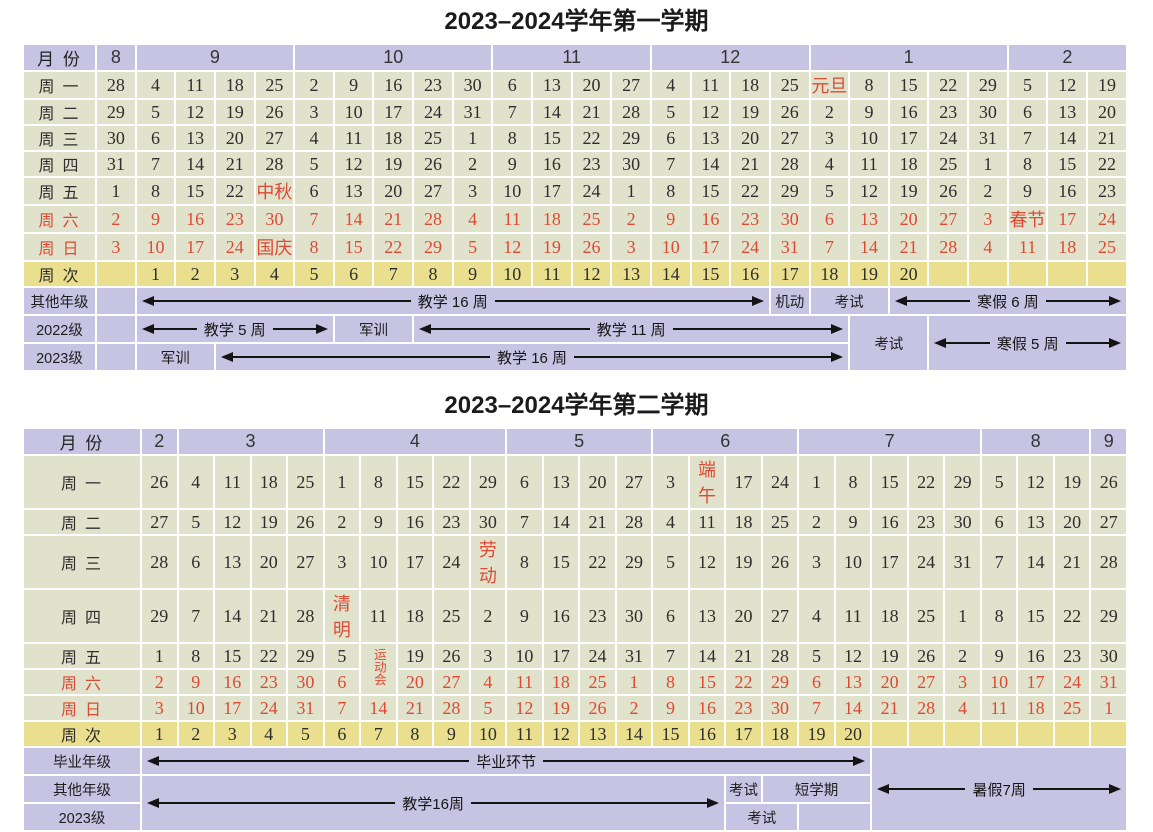  What do you see at coordinates (82, 734) in the screenshot?
I see `week-row-label: 周 次` at bounding box center [82, 734].